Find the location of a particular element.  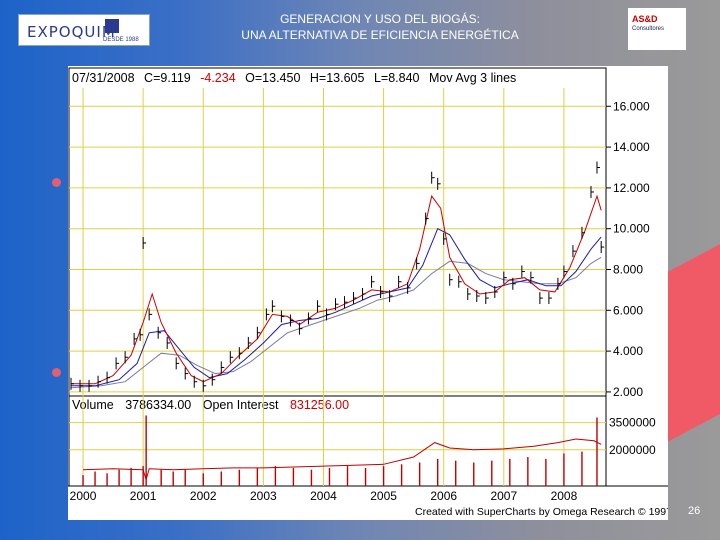

expoquim-logo: EXPOQUIM DESDE 1988 is located at coordinates (84, 30).